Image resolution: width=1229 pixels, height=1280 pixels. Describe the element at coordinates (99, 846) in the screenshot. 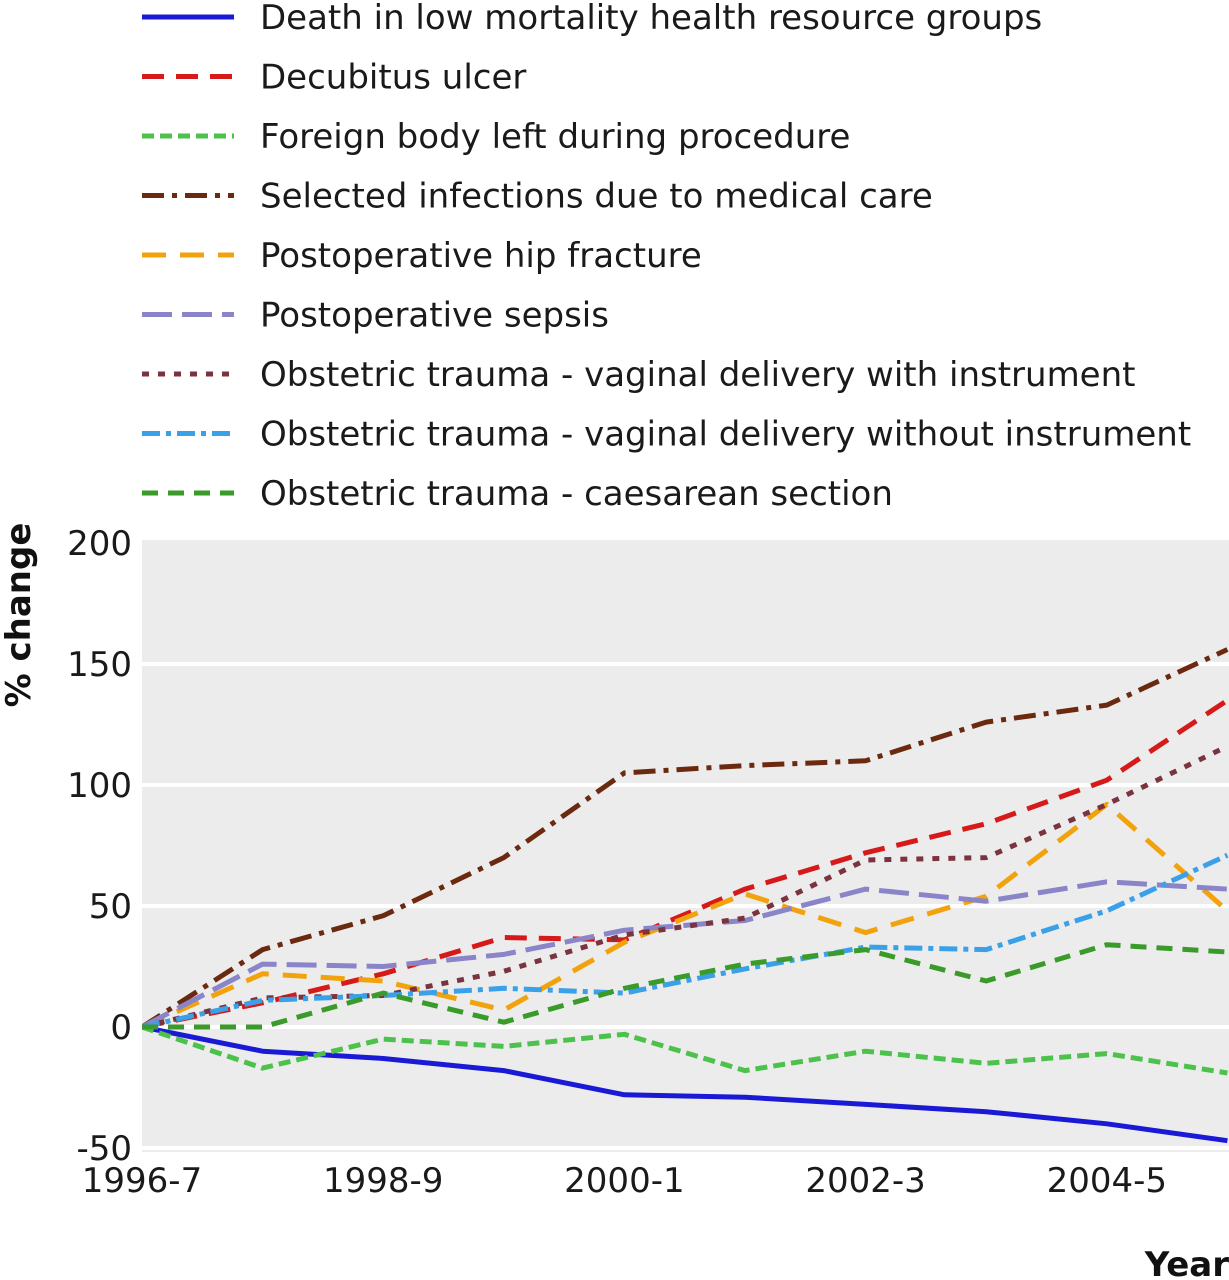

I see `y-tick-labels: 200 150 100 50 0 -50` at that location.